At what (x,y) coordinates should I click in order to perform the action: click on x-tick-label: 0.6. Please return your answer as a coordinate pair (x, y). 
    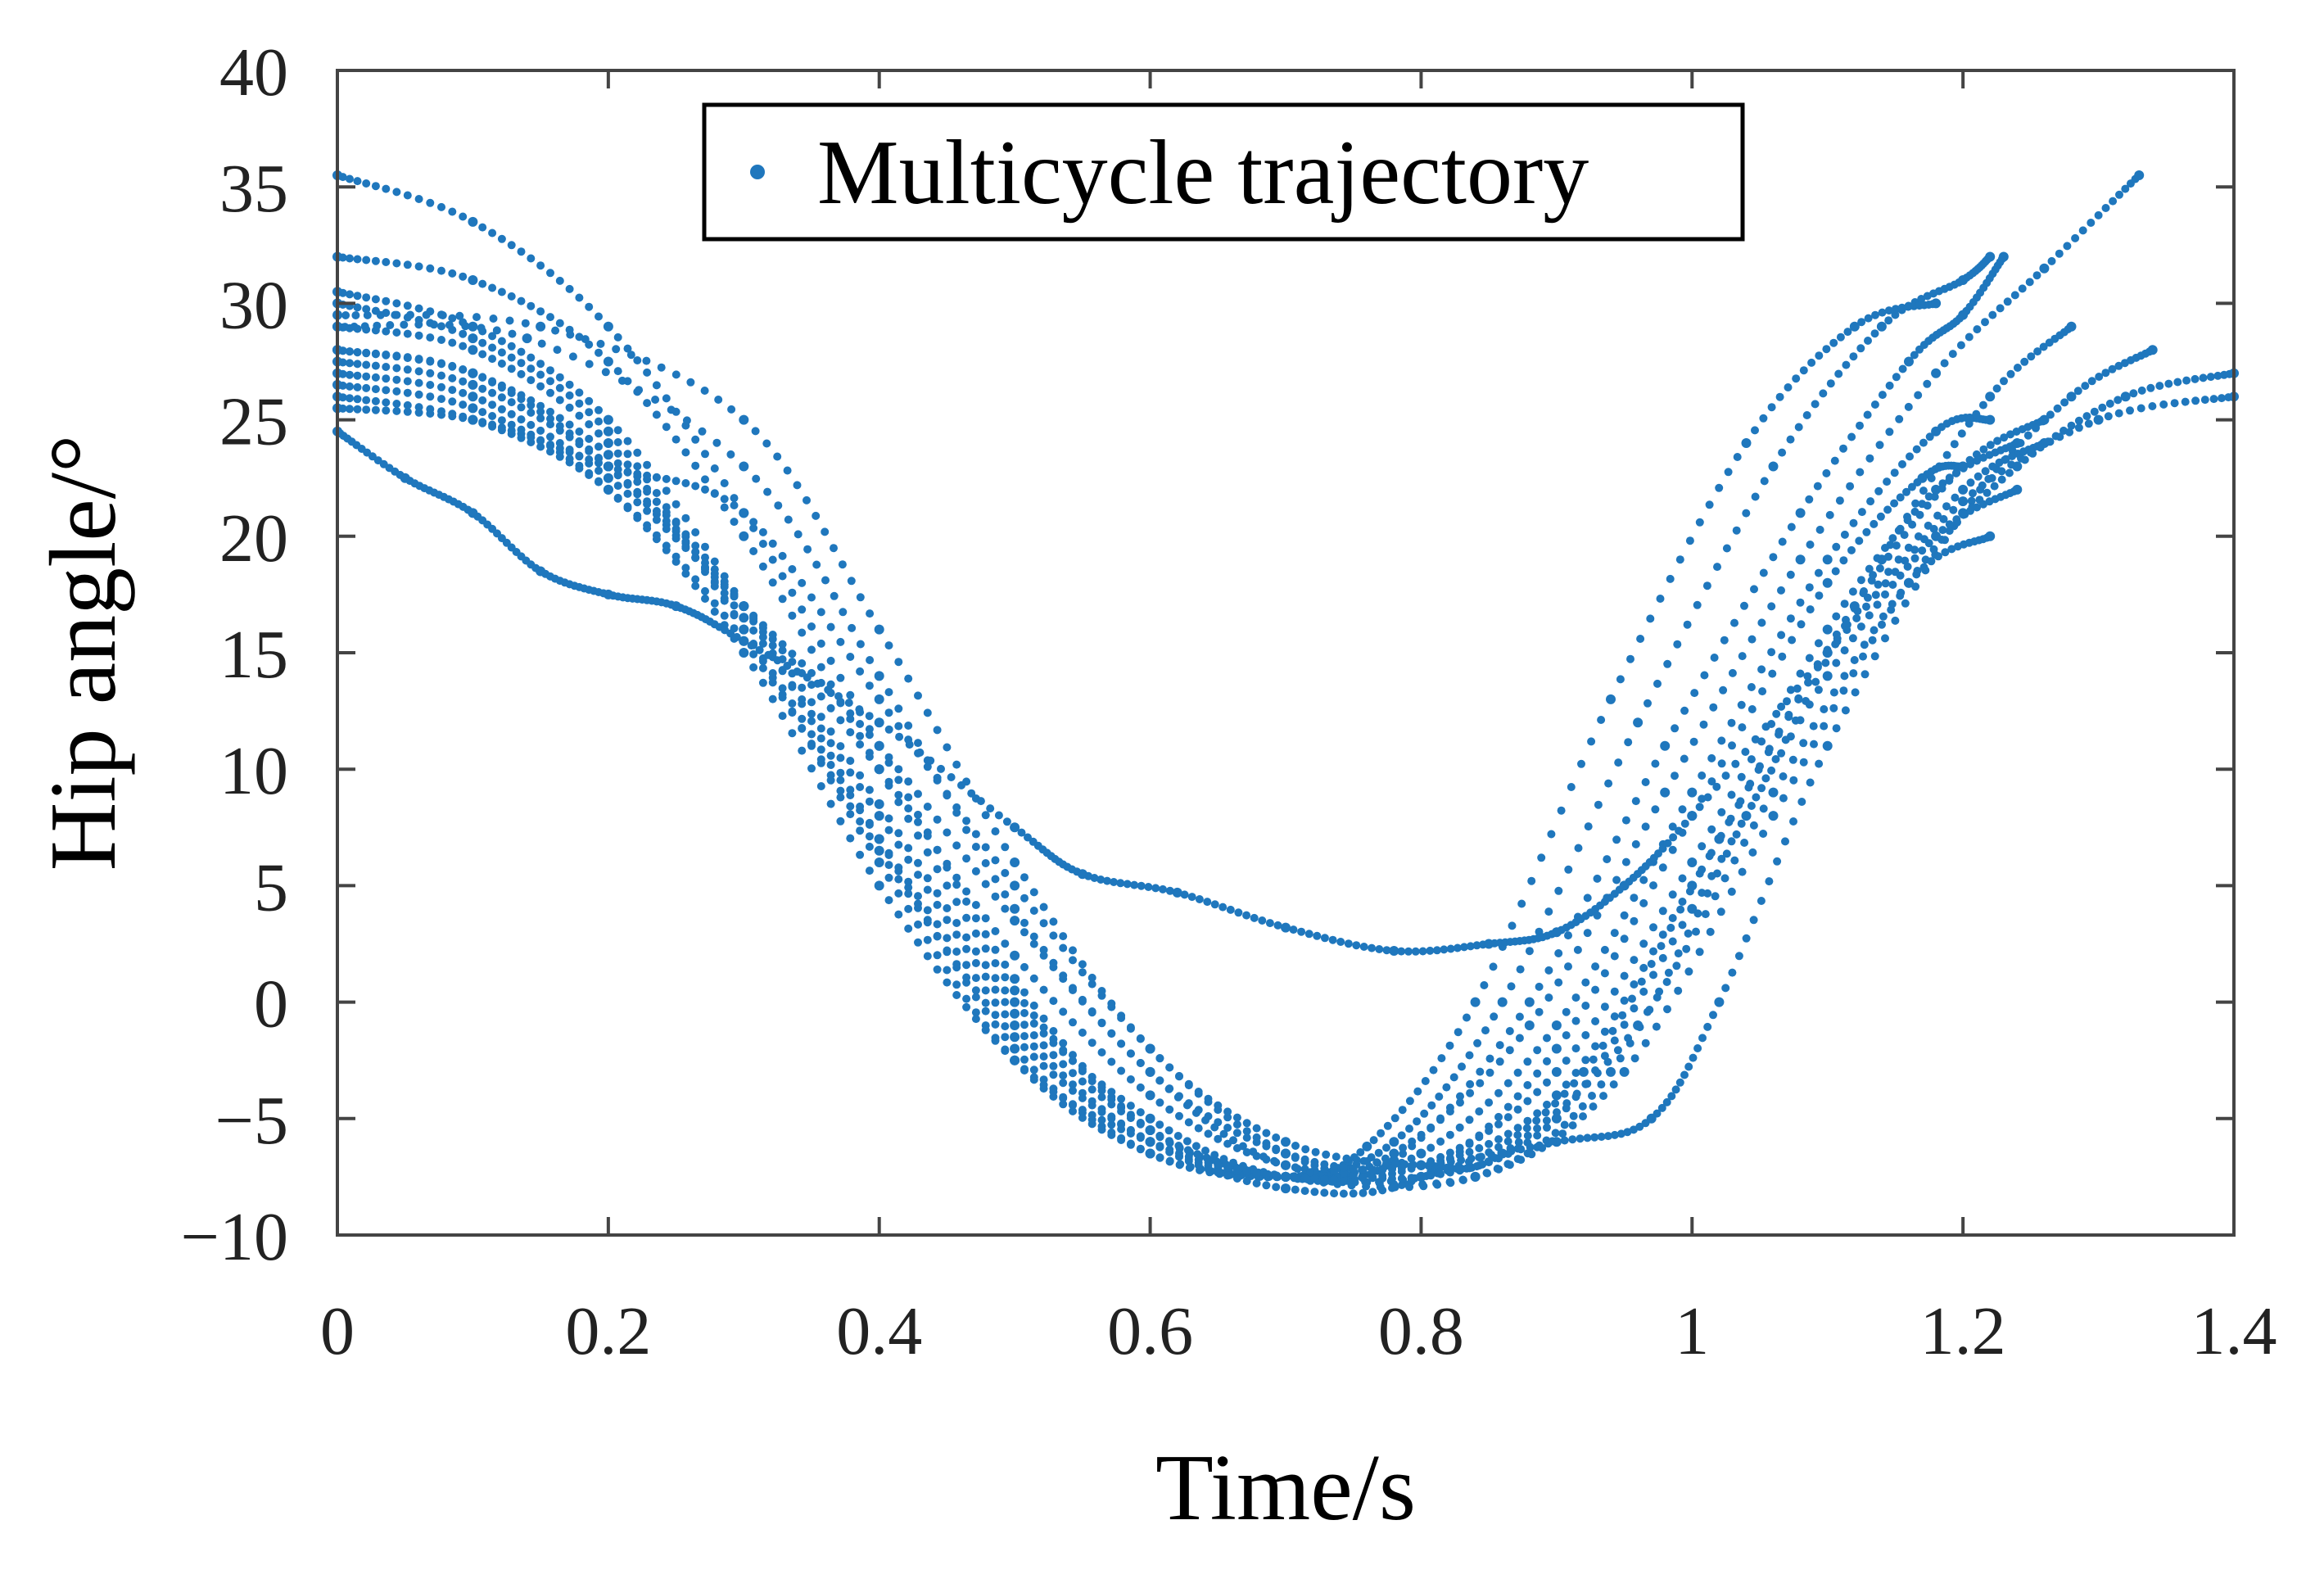
    Looking at the image, I should click on (1150, 1331).